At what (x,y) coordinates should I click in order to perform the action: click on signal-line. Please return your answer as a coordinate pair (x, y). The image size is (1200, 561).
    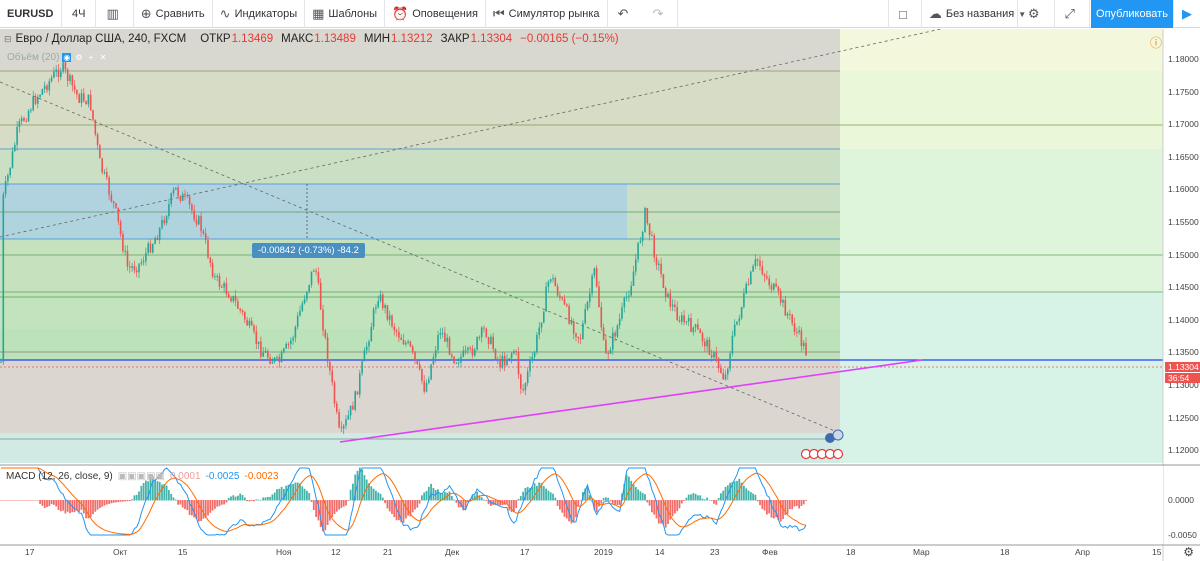
    Looking at the image, I should click on (404, 501).